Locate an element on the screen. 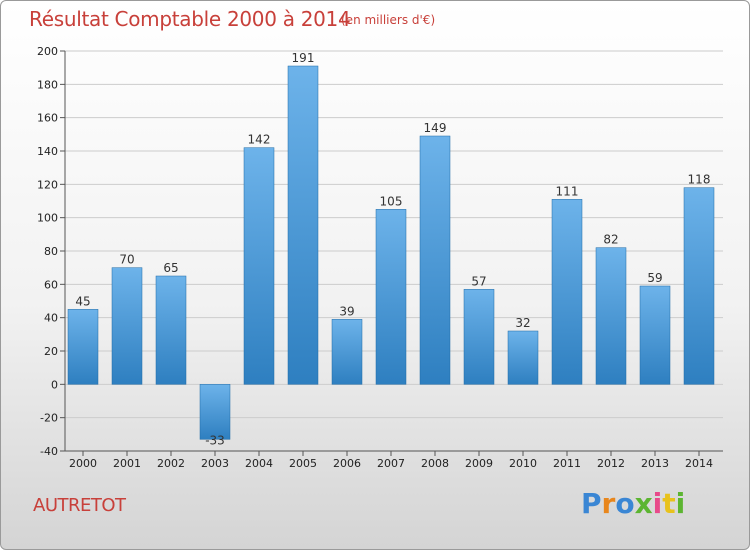  chart-unit: (en milliers d'€) is located at coordinates (388, 20).